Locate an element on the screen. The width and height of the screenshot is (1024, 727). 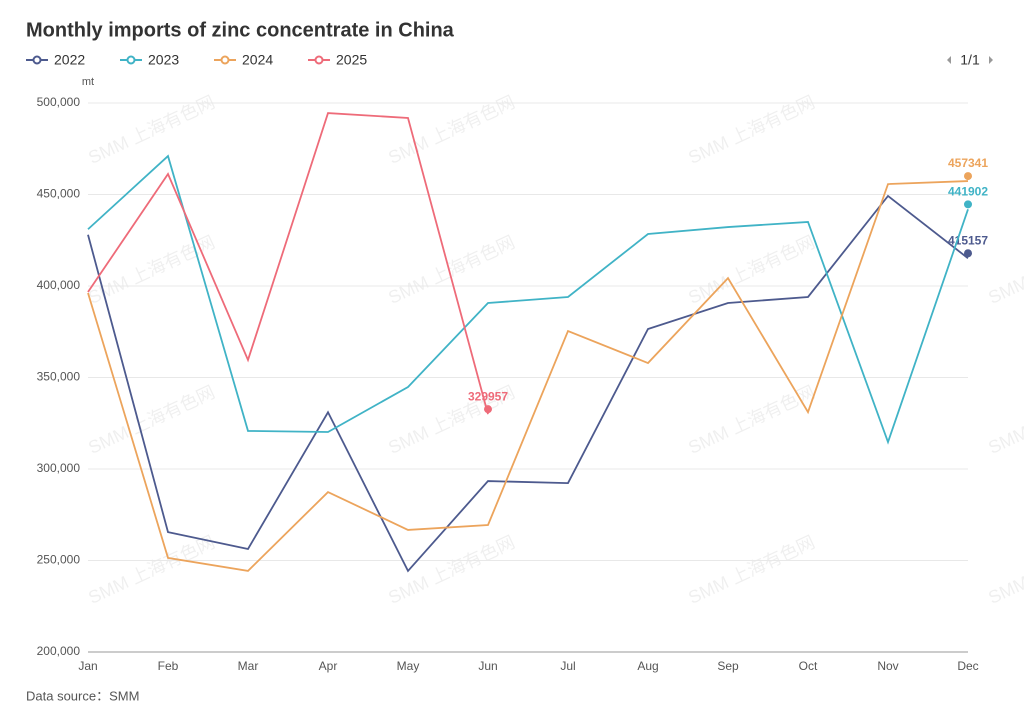
data-label: 415157 is located at coordinates (968, 240).